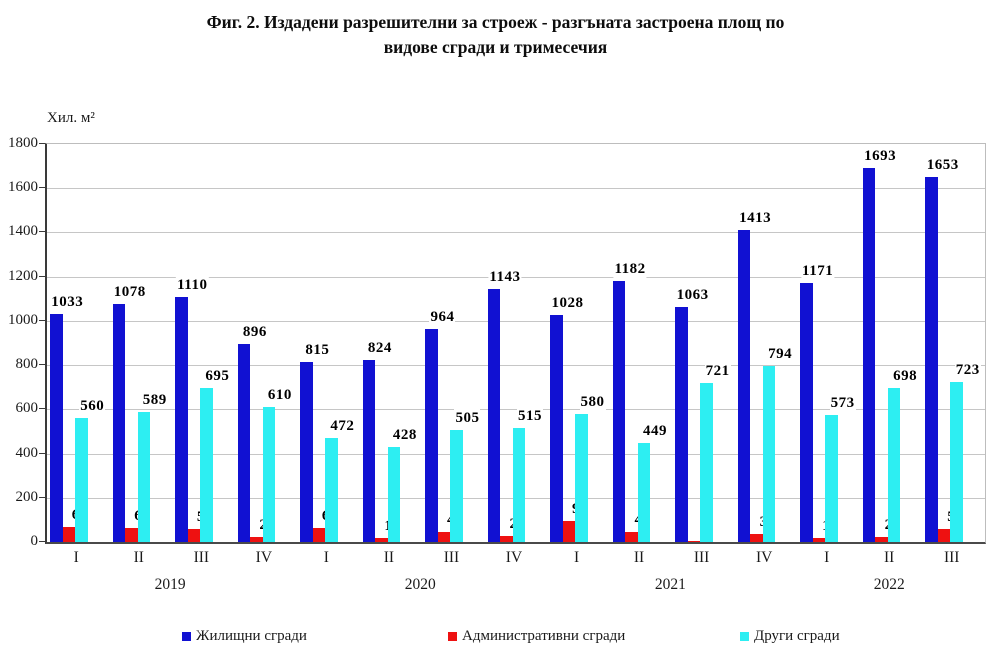 The width and height of the screenshot is (991, 660). I want to click on bar-value-Жилищни сгради-2020 IV: 1143, so click(505, 277).